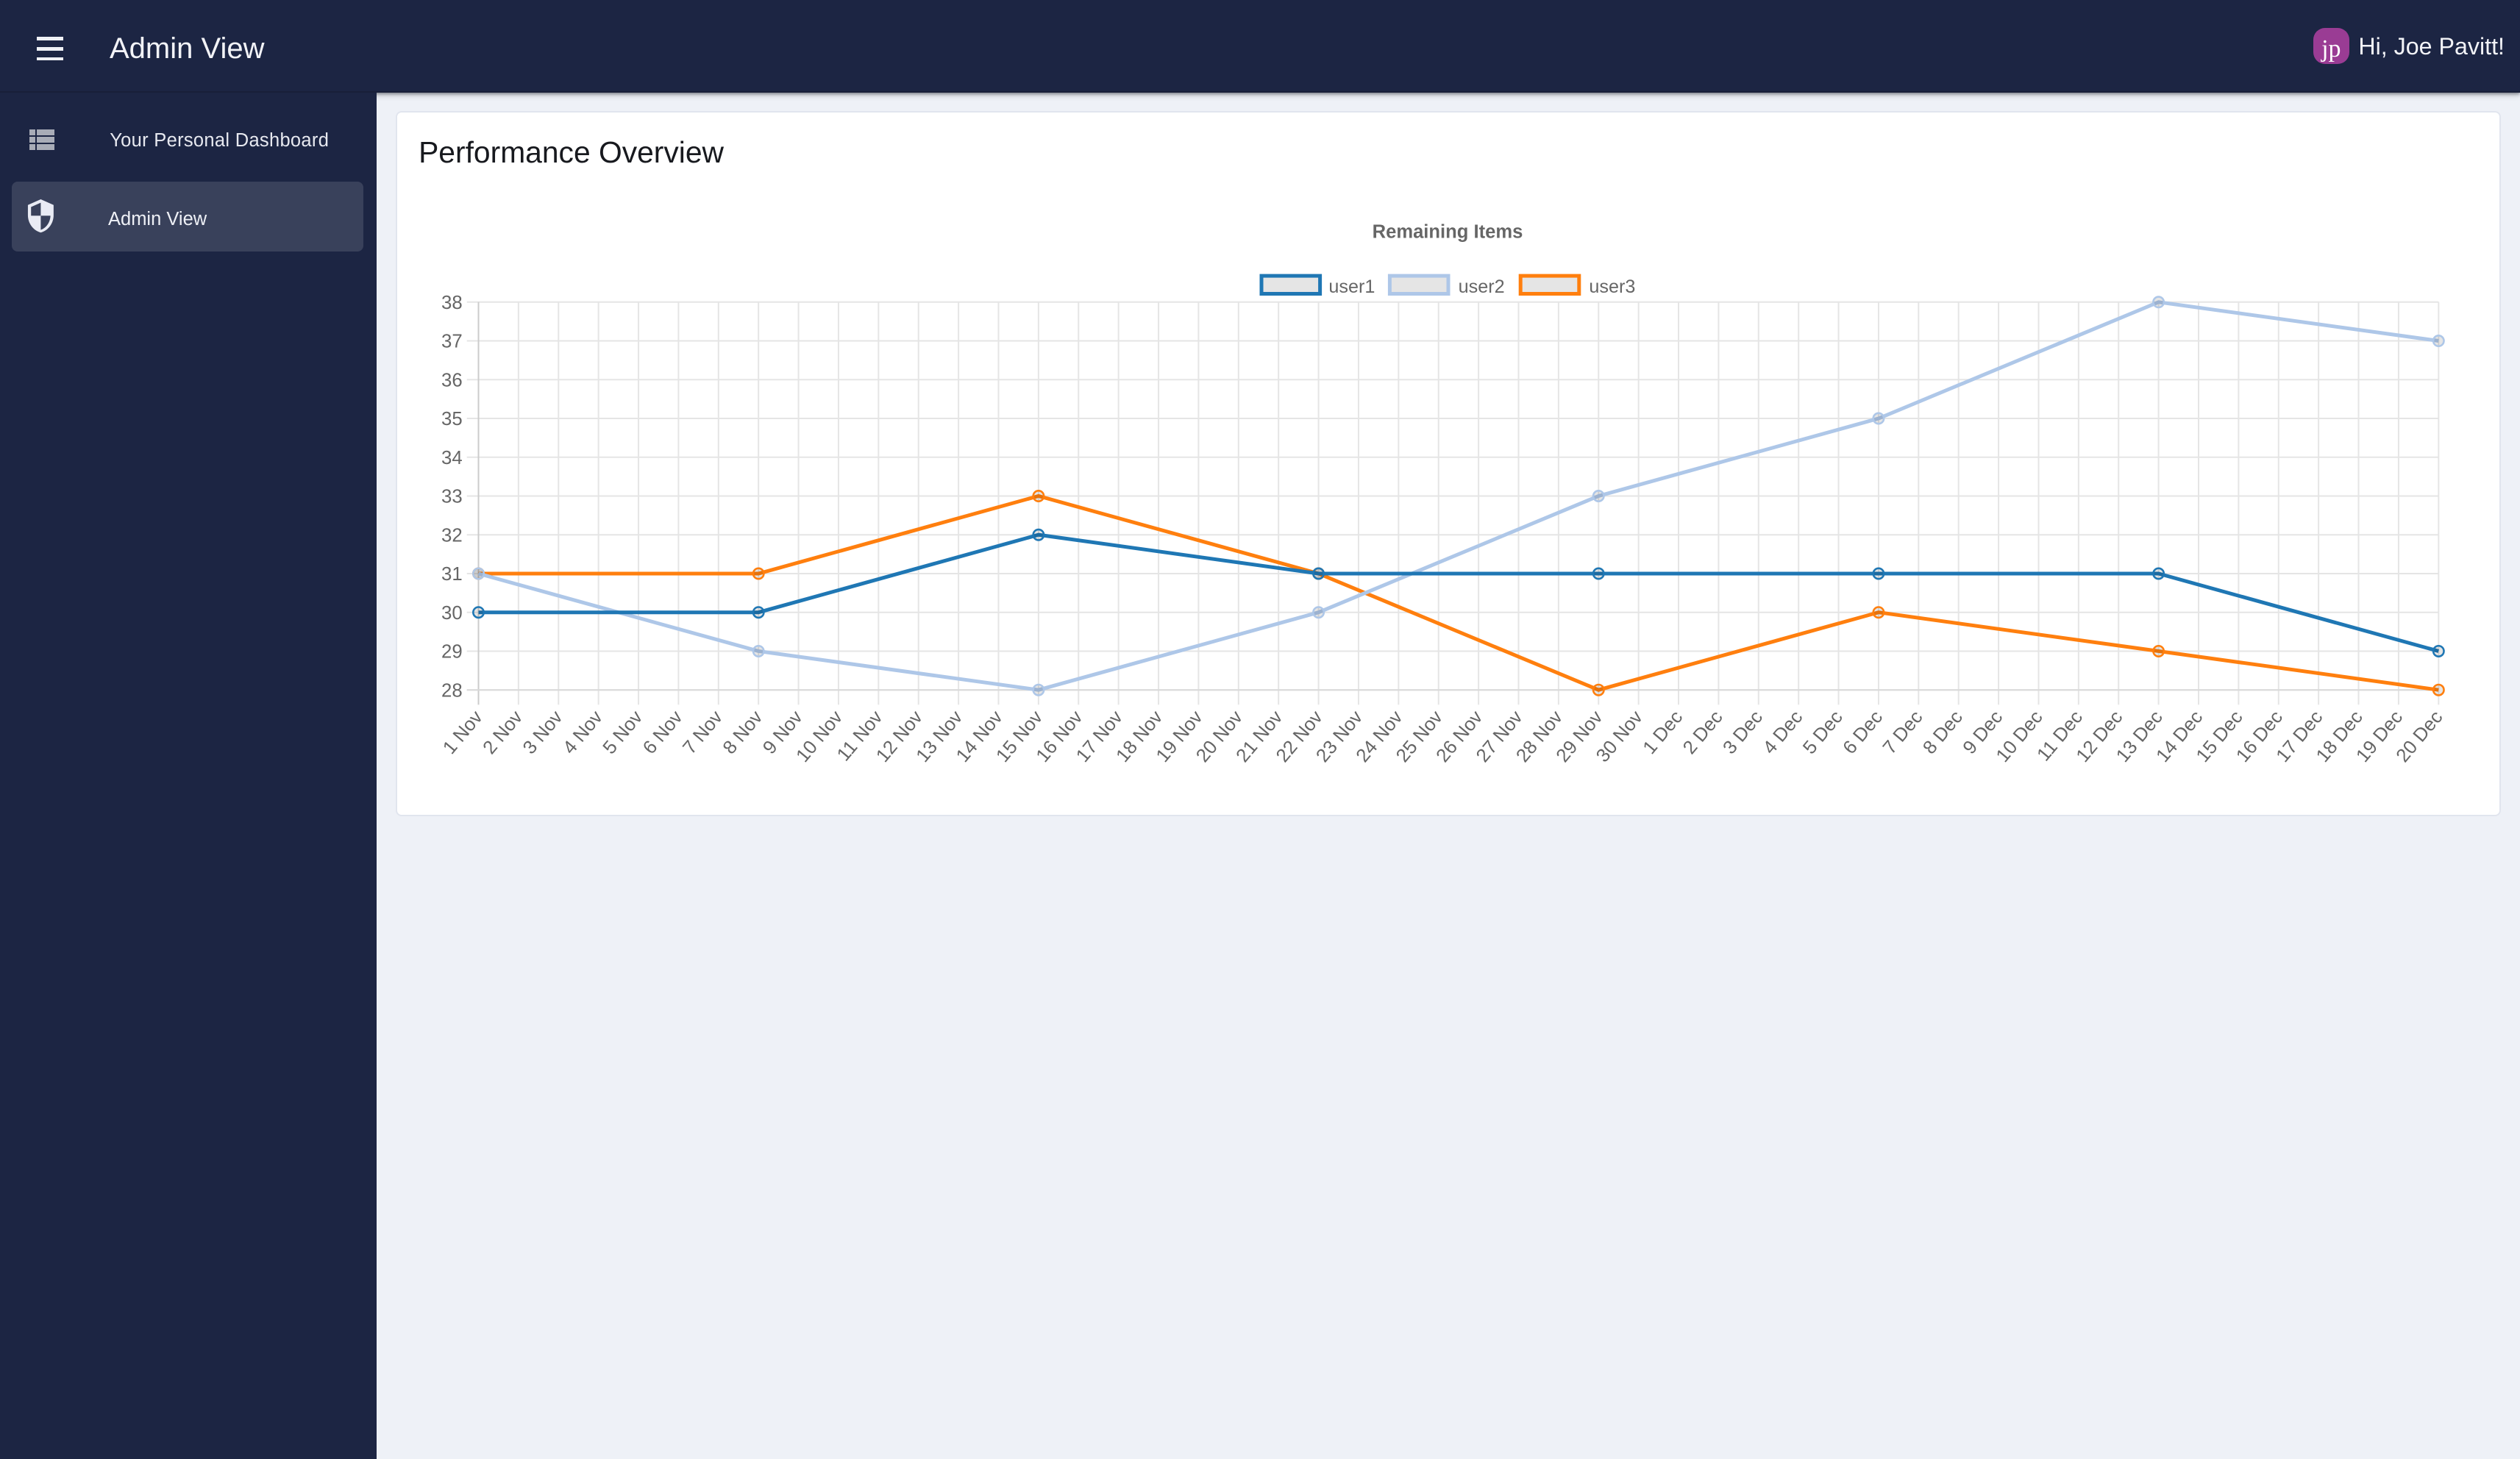 Image resolution: width=2520 pixels, height=1459 pixels. What do you see at coordinates (452, 458) in the screenshot?
I see `svg-text: 34` at bounding box center [452, 458].